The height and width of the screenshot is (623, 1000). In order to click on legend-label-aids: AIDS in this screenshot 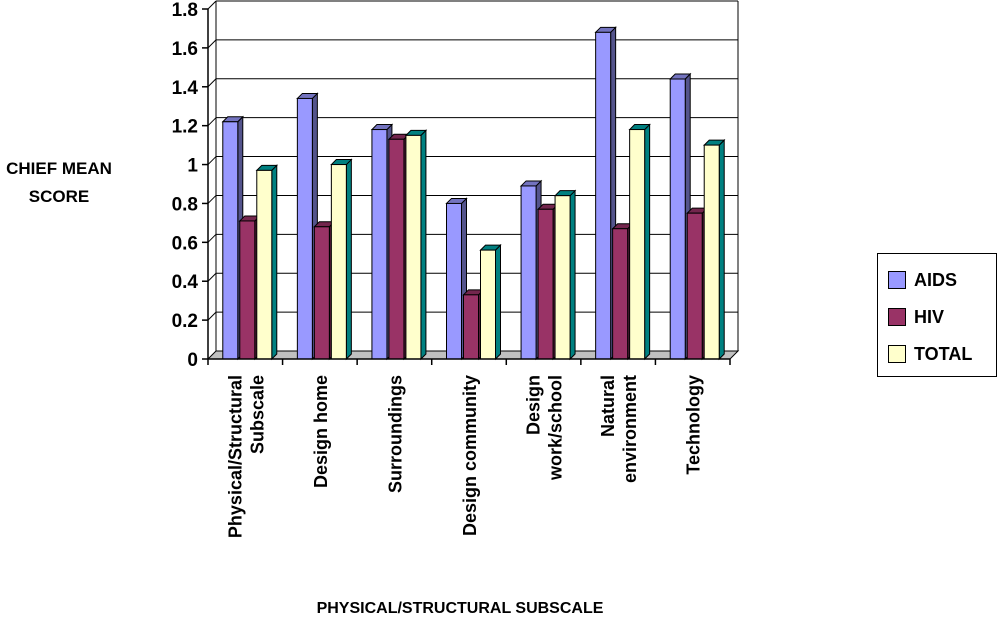, I will do `click(936, 279)`.